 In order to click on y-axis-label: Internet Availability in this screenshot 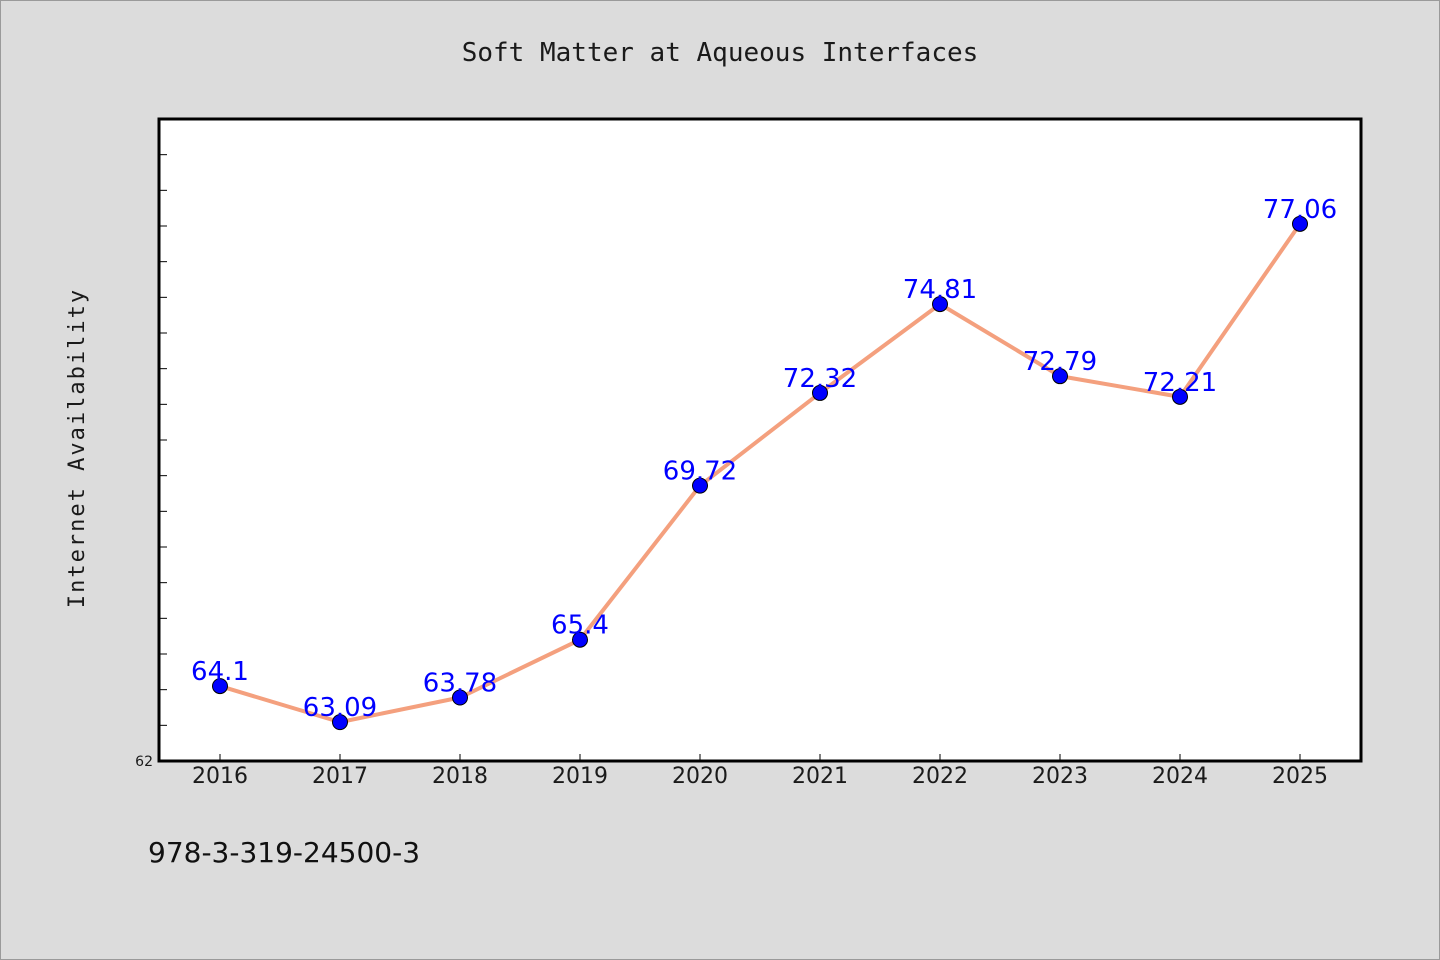, I will do `click(77, 448)`.